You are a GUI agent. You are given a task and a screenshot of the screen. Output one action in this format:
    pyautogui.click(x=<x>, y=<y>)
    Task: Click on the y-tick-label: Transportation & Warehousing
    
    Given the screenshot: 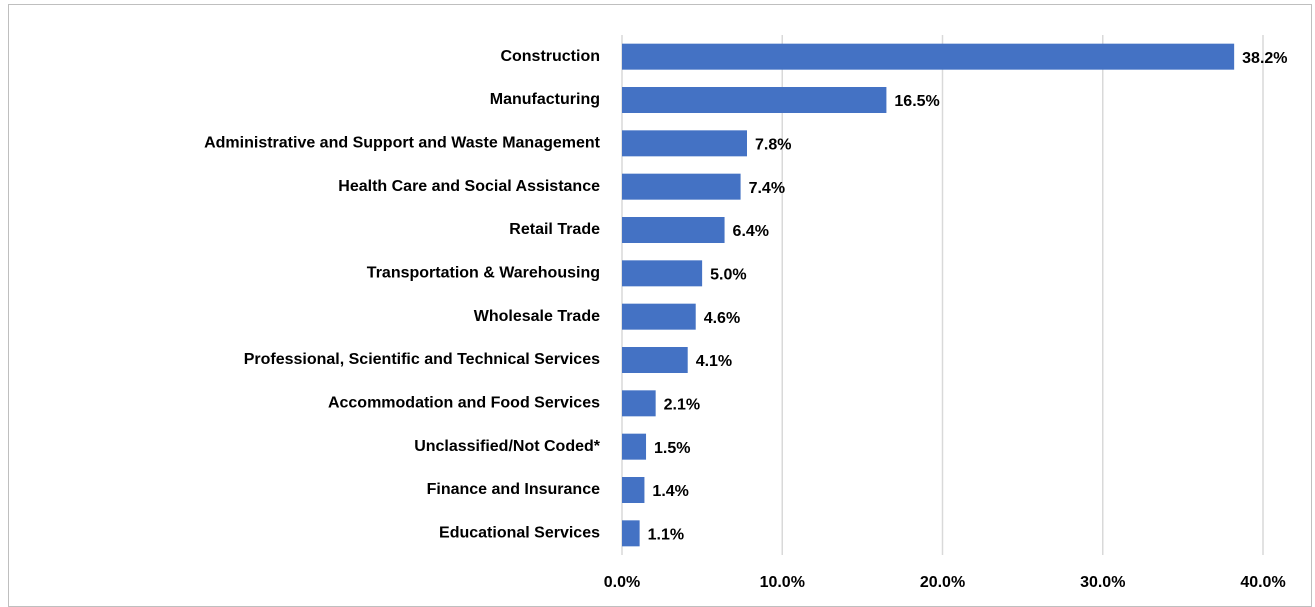 What is the action you would take?
    pyautogui.click(x=483, y=273)
    